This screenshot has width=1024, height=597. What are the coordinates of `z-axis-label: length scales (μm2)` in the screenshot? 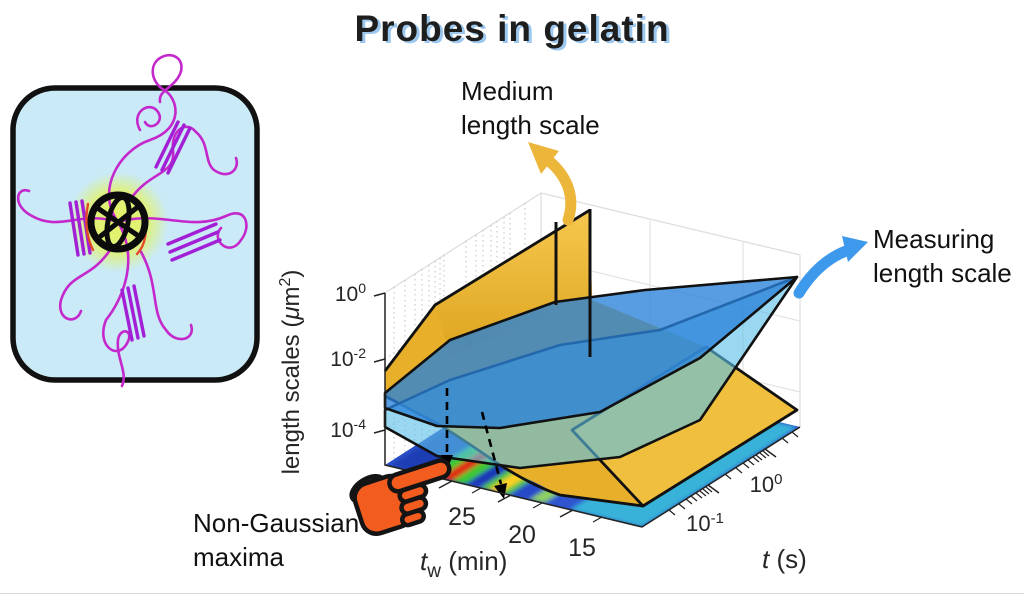 It's located at (291, 372).